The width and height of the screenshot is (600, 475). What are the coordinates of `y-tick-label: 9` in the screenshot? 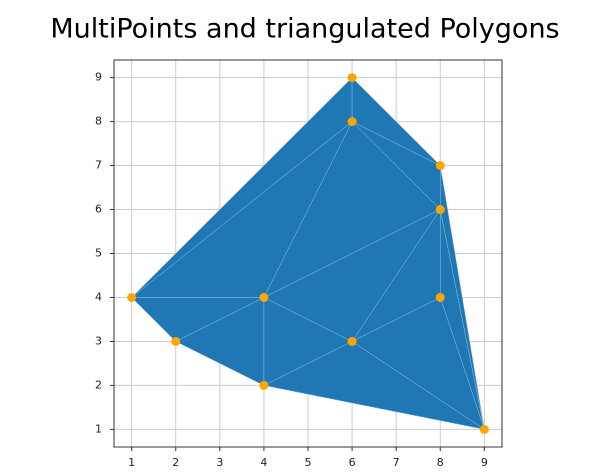 It's located at (98, 77).